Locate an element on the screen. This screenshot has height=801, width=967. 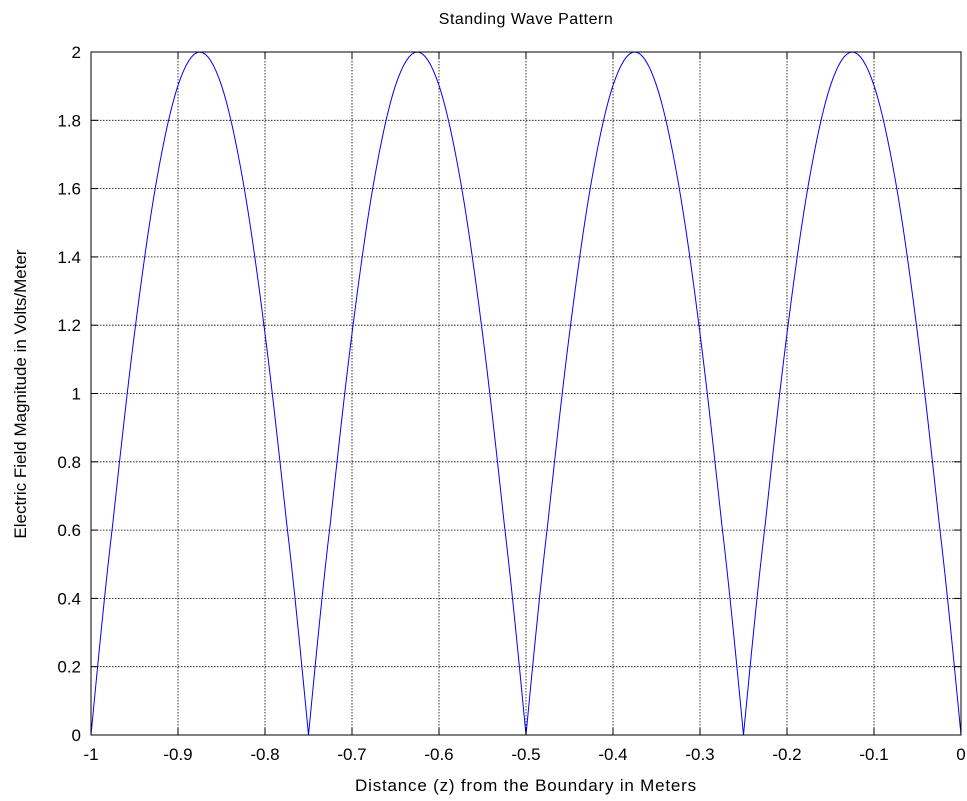
chart-title: Standing Wave Pattern is located at coordinates (526, 19).